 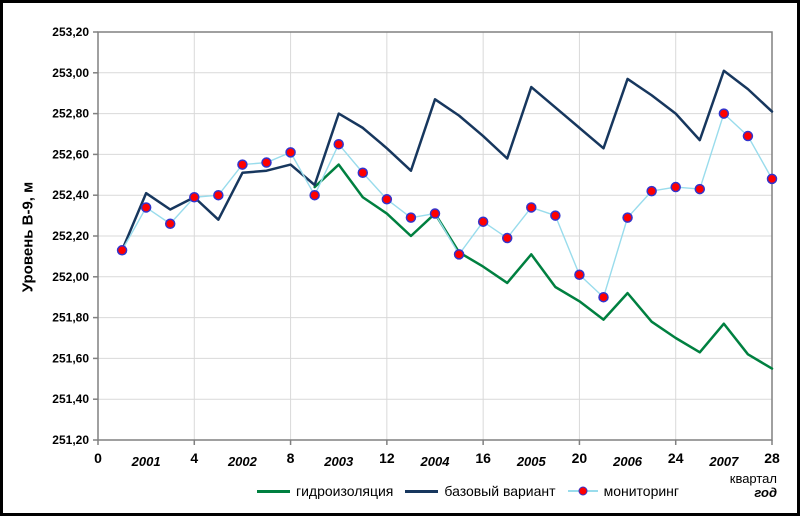 I want to click on x-year-label: 2002, so click(x=242, y=461).